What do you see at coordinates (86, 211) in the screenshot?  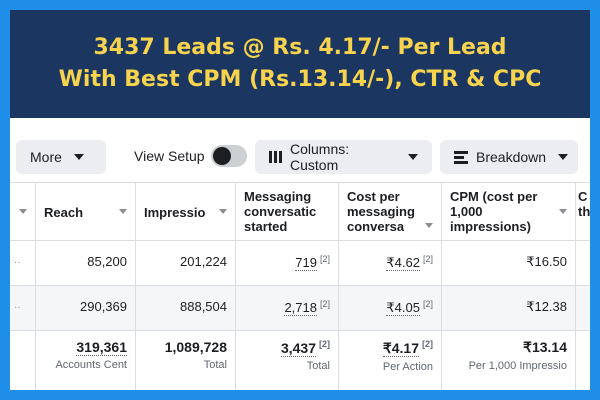 I see `header-reach: Reach` at bounding box center [86, 211].